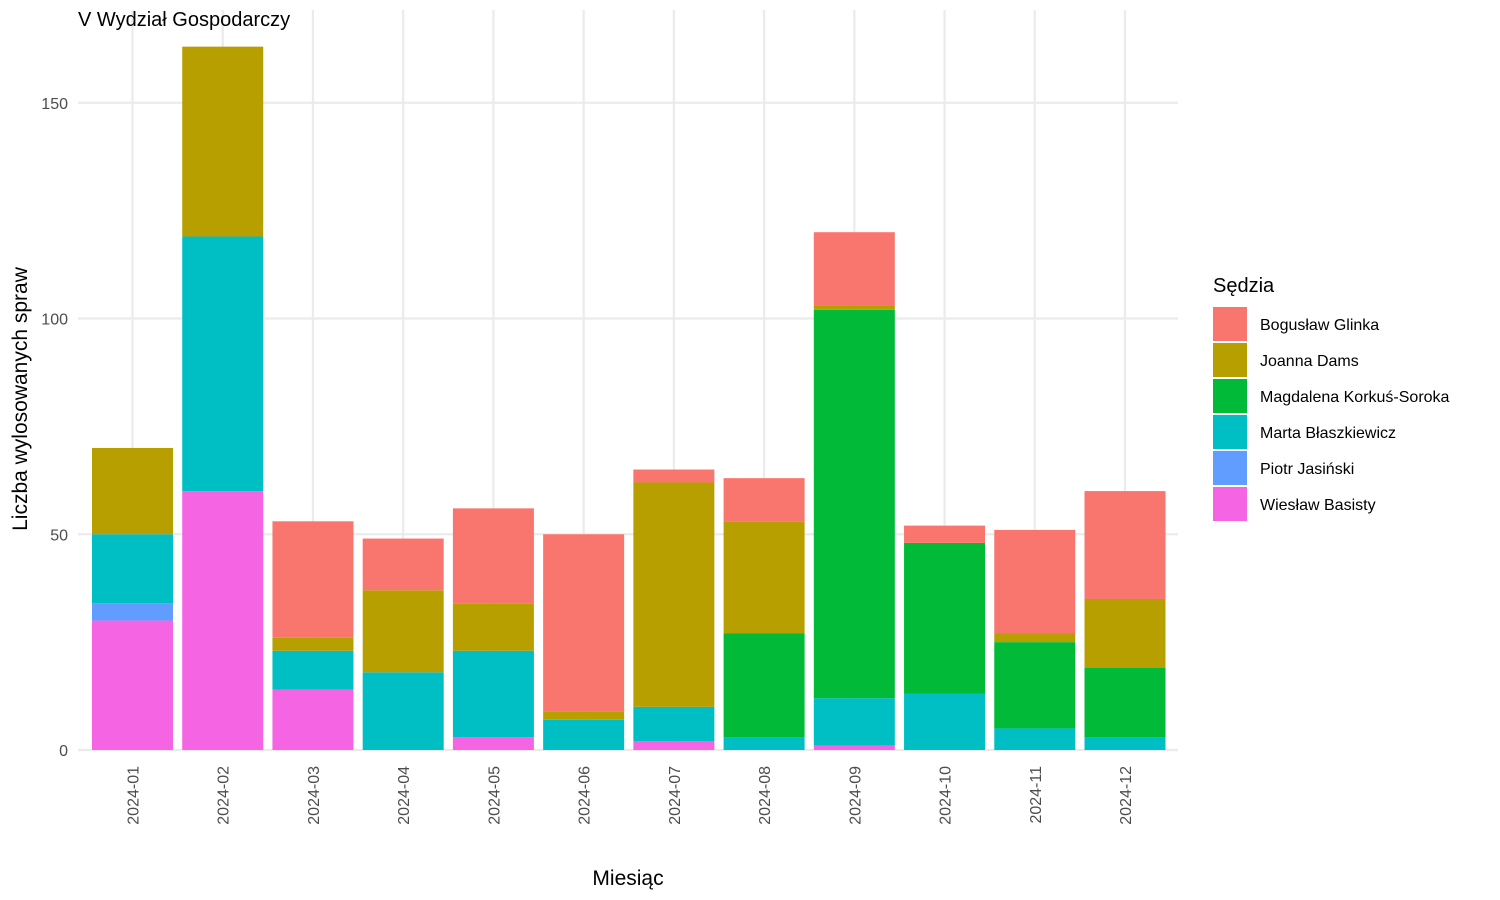 This screenshot has width=1500, height=900. What do you see at coordinates (1328, 433) in the screenshot?
I see `legend-label: Marta Błaszkiewicz` at bounding box center [1328, 433].